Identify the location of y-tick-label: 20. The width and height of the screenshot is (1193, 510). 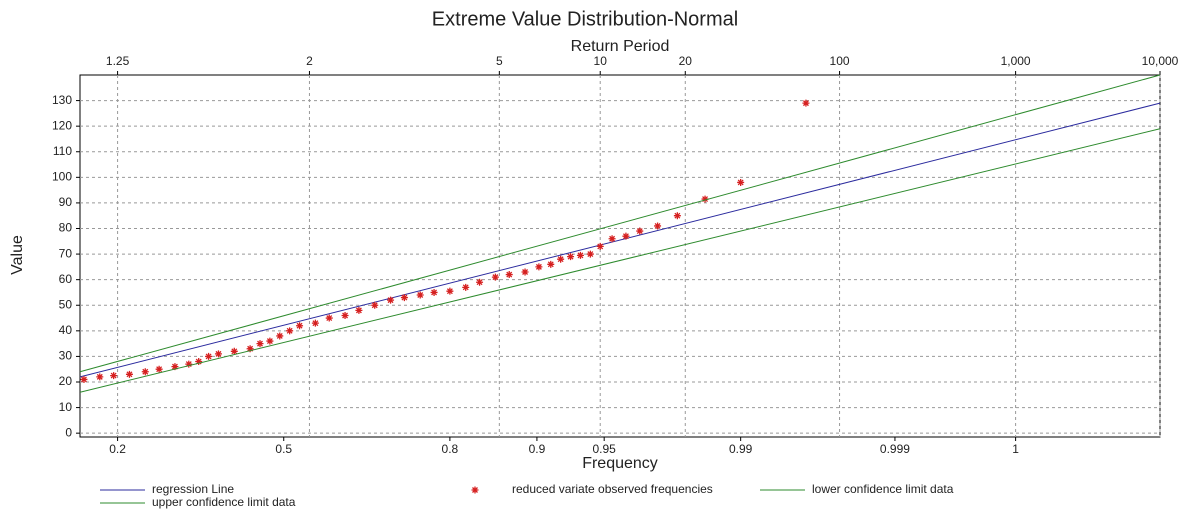
(66, 381).